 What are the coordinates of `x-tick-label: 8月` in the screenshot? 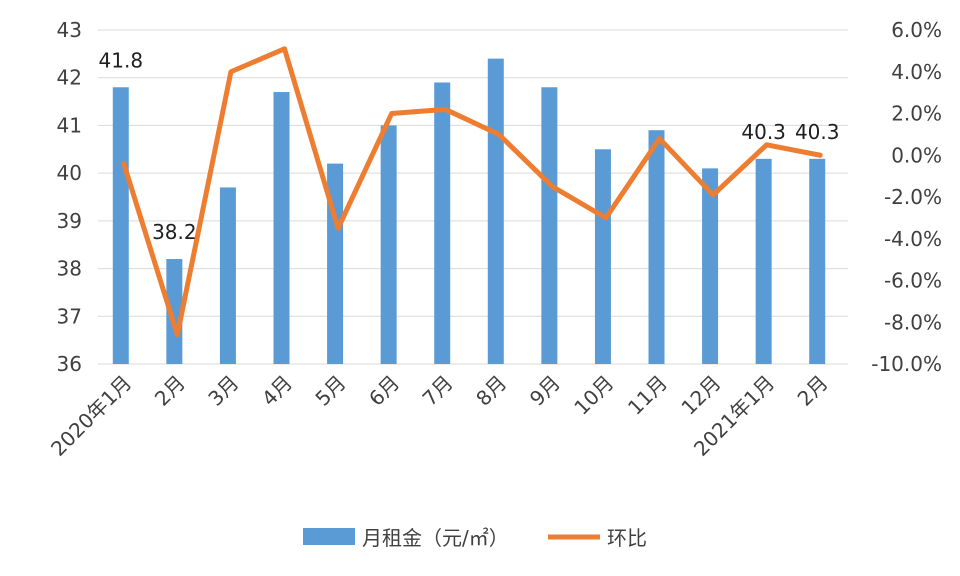 It's located at (491, 391).